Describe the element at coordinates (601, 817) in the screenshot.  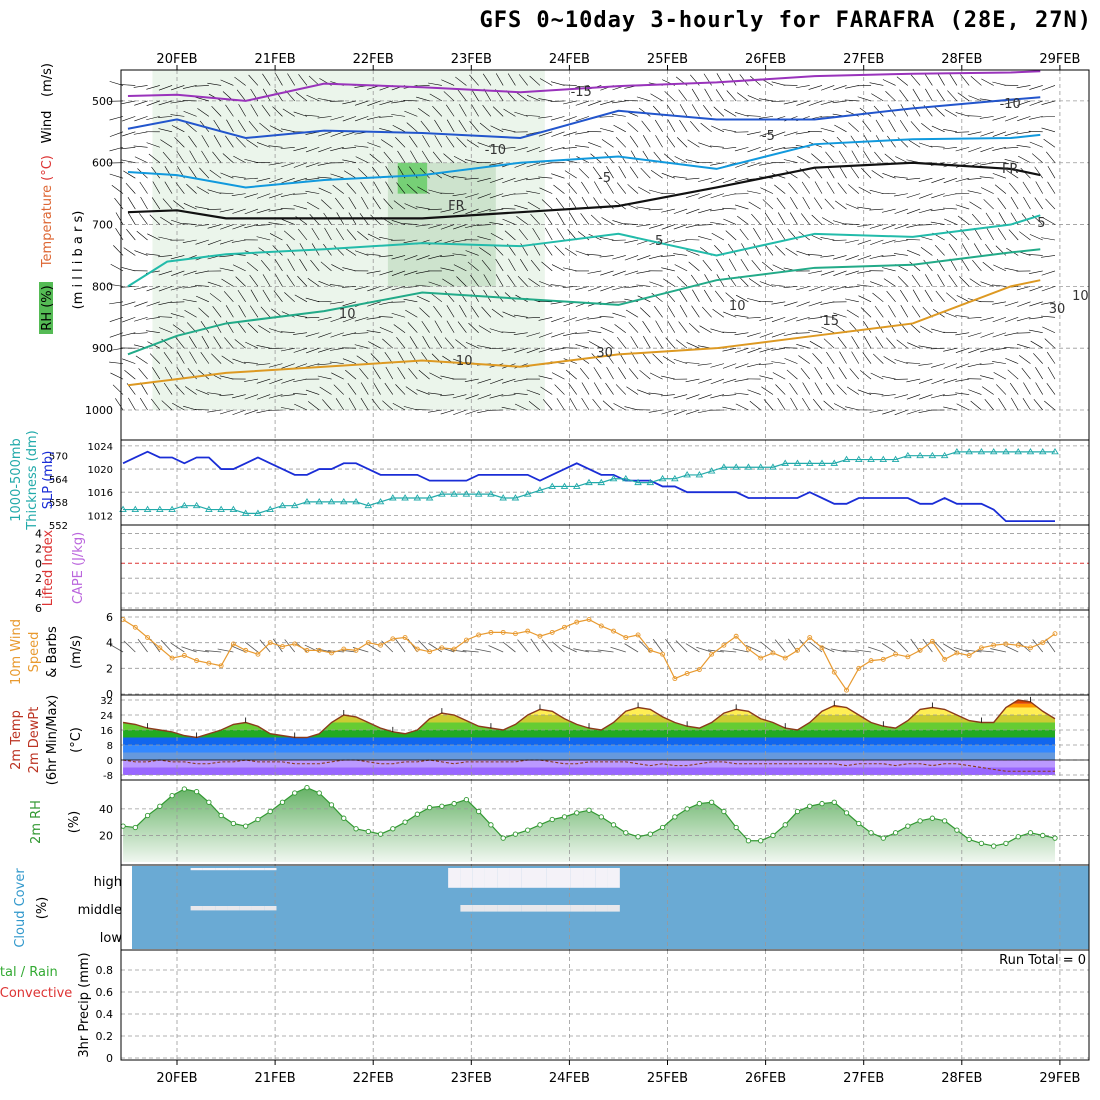
I see `rh2m-point` at that location.